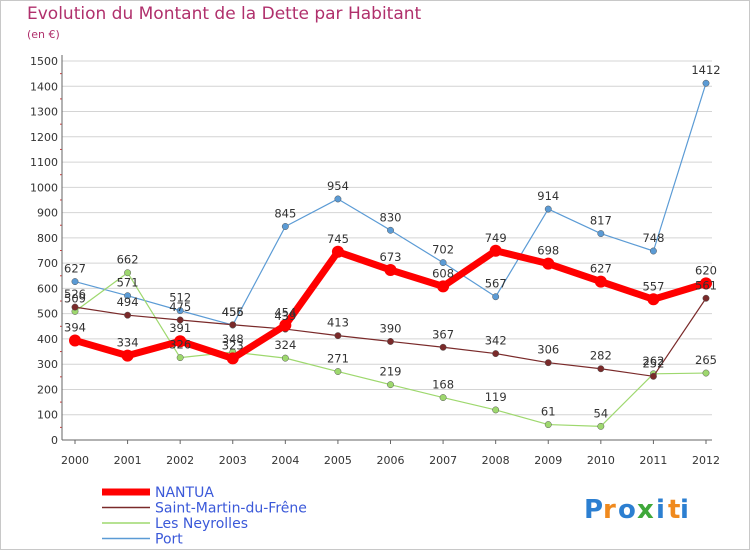 The image size is (750, 550). What do you see at coordinates (496, 238) in the screenshot?
I see `data-label: 749` at bounding box center [496, 238].